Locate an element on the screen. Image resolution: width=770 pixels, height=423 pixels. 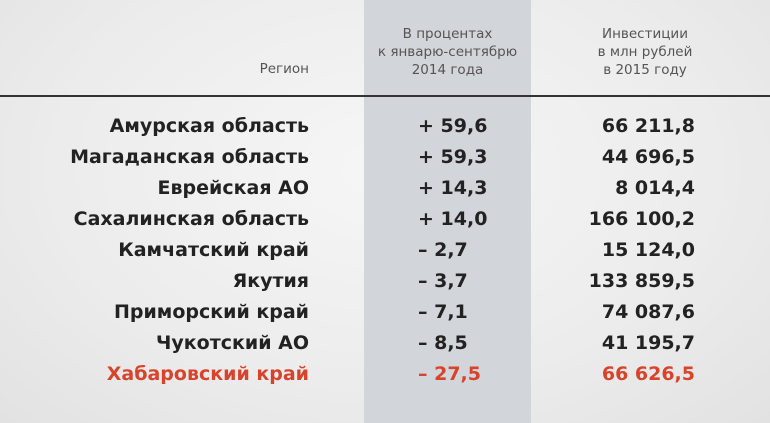
region-name: Еврейская АО is located at coordinates (233, 188).